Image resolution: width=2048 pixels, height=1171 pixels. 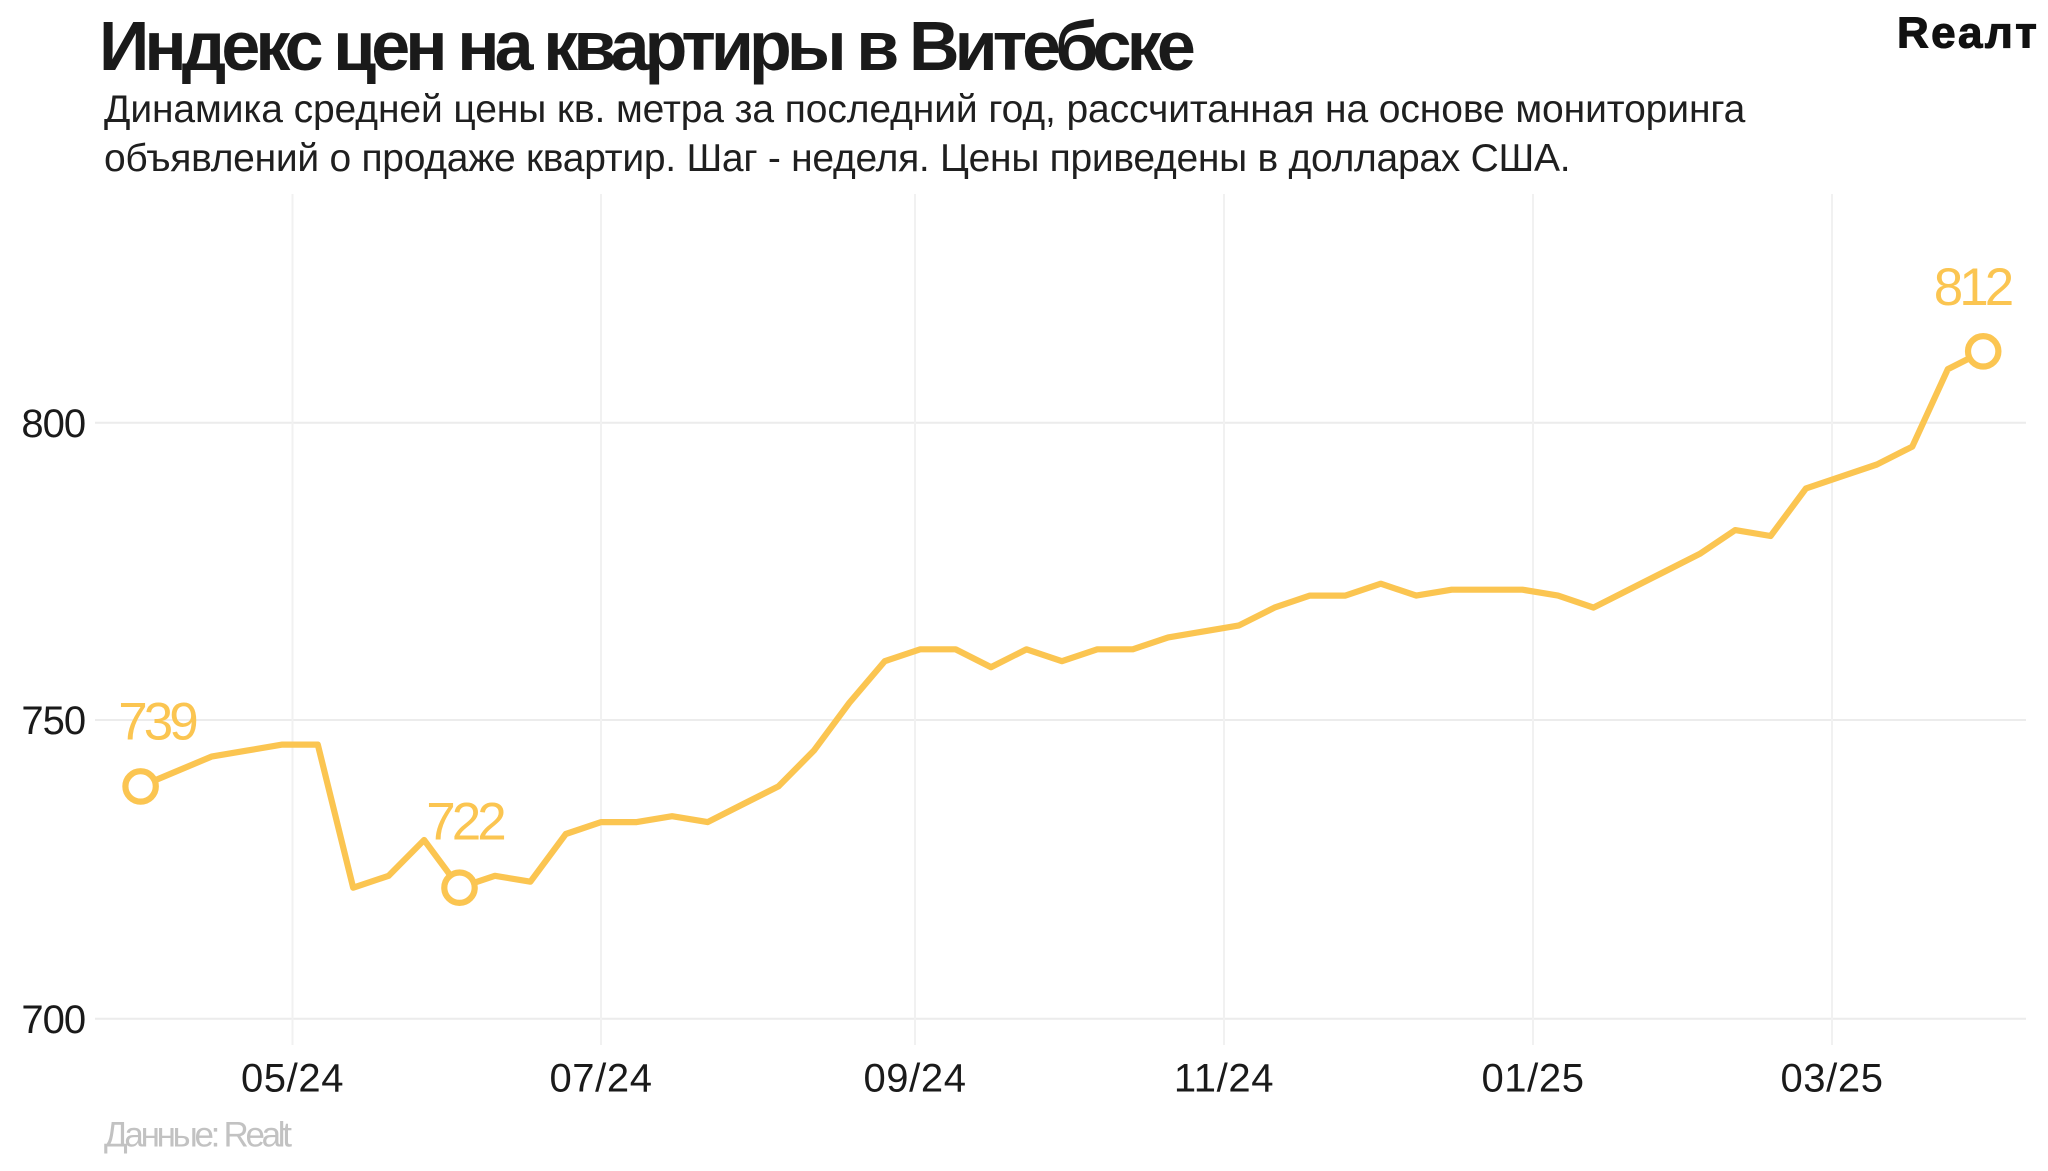 What do you see at coordinates (1968, 33) in the screenshot?
I see `svg-text: Reaлт` at bounding box center [1968, 33].